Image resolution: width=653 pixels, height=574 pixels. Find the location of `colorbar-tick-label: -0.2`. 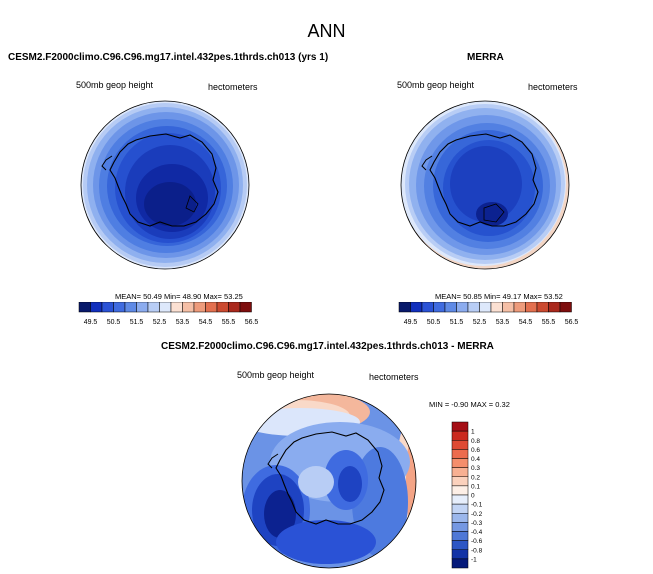

colorbar-tick-label: -0.2 is located at coordinates (477, 514).